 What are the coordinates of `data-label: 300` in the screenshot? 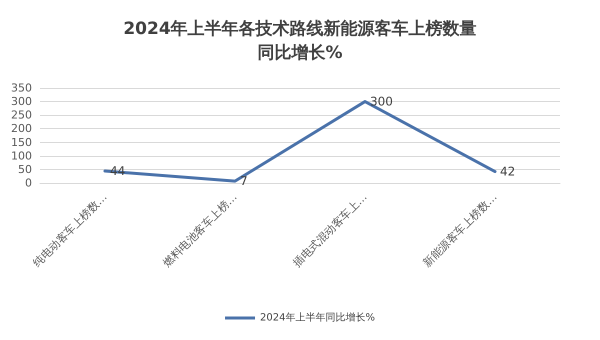 It's located at (381, 101).